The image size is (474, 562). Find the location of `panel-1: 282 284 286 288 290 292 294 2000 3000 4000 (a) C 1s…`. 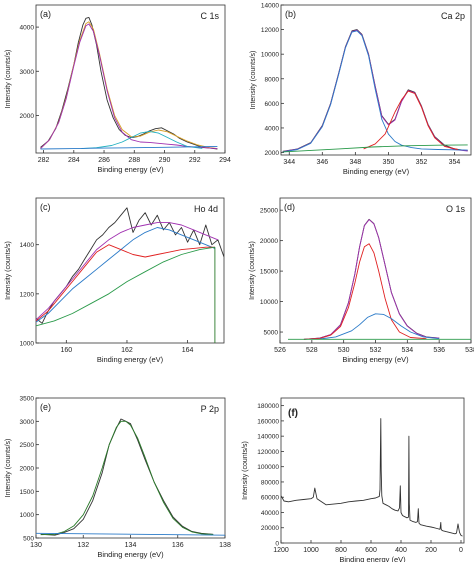

panel-1: 282 284 286 288 290 292 294 2000 3000 4000 (a) C 1s… is located at coordinates (118, 89).